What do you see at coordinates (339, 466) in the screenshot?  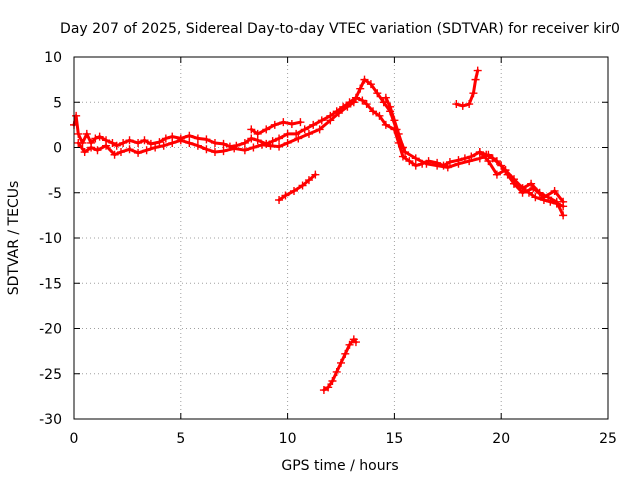 I see `x-axis-label: GPS time / hours` at bounding box center [339, 466].